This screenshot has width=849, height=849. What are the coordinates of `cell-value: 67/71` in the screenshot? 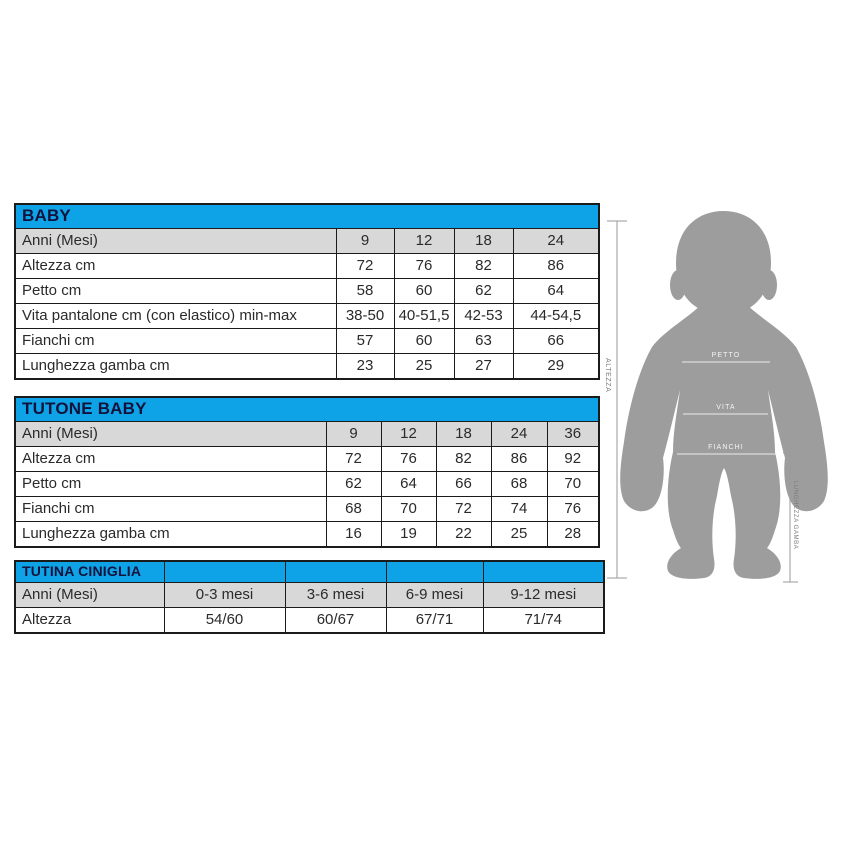 It's located at (434, 620).